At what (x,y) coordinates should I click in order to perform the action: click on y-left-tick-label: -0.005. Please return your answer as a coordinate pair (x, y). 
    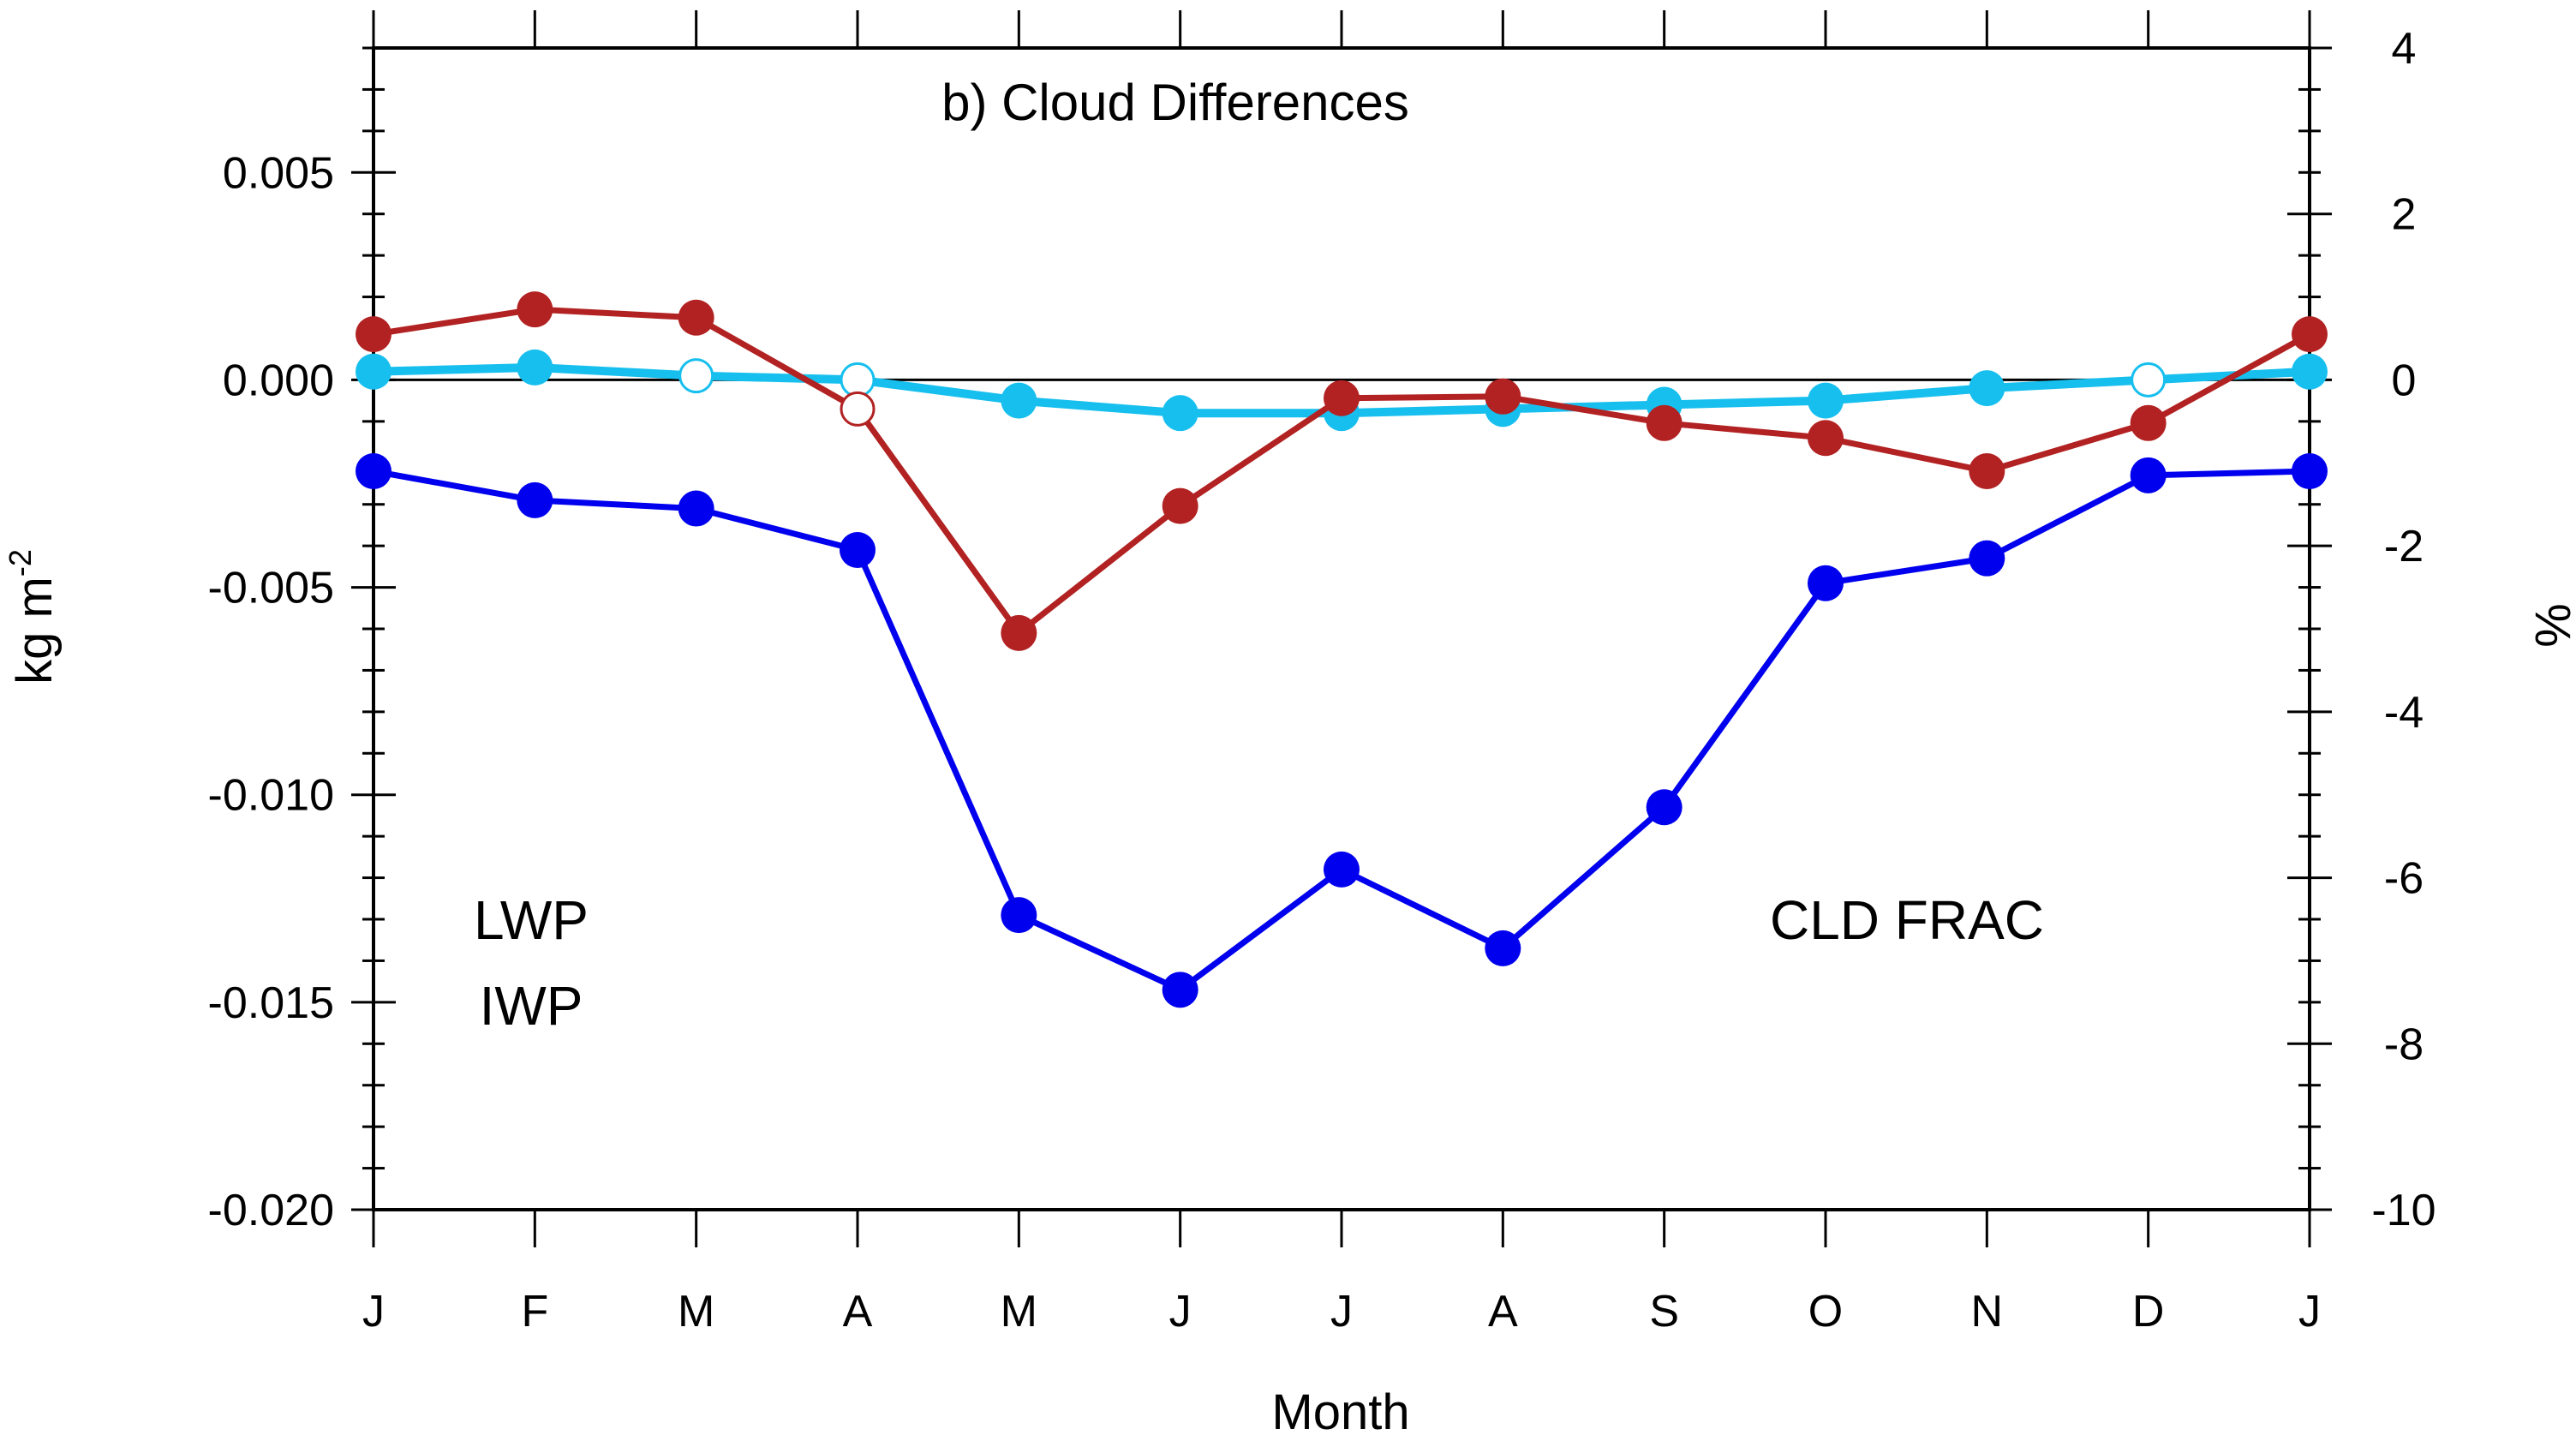
    Looking at the image, I should click on (271, 588).